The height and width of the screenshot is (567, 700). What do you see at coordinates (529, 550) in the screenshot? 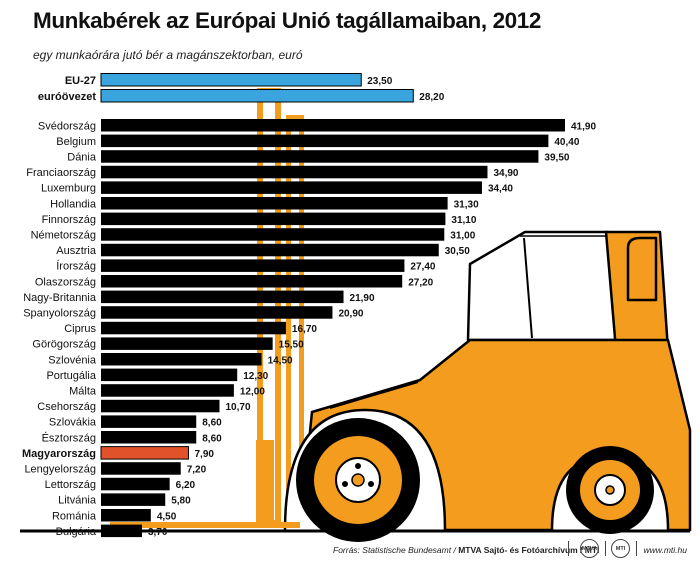
I see `source-agency: MTVA Sajtó- és Fotóarchívum / MTI` at bounding box center [529, 550].